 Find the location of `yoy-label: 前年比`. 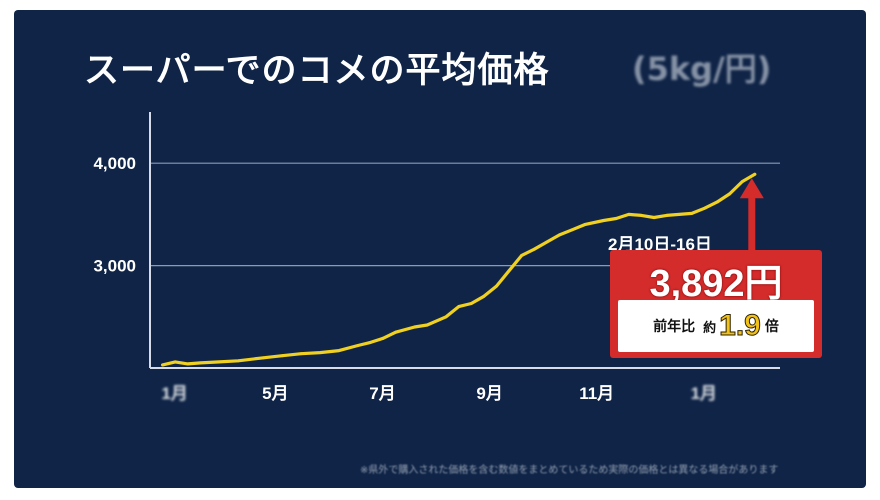

yoy-label: 前年比 is located at coordinates (674, 327).